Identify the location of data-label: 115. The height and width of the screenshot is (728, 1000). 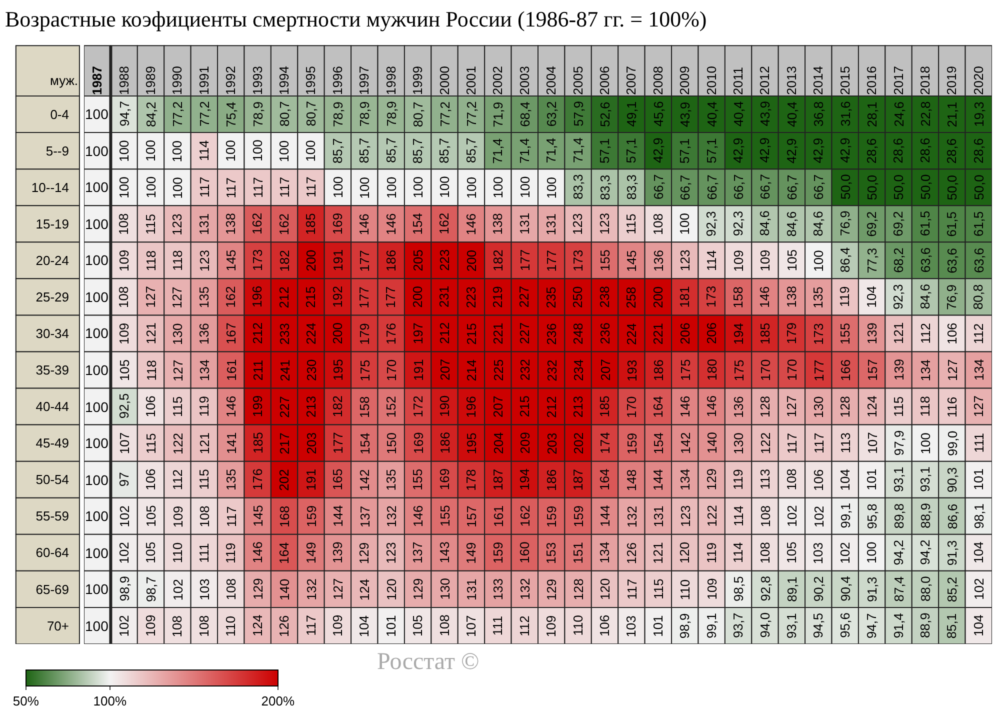
(177, 406).